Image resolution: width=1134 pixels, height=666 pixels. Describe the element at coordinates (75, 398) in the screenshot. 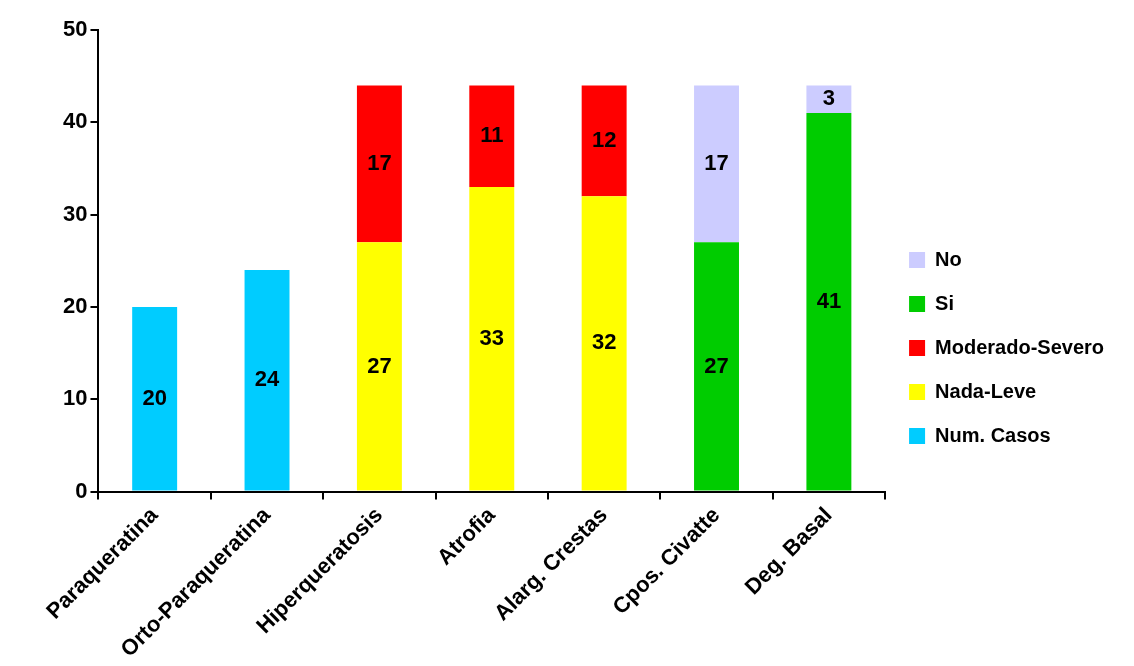

I see `y-tick-label: 10` at that location.